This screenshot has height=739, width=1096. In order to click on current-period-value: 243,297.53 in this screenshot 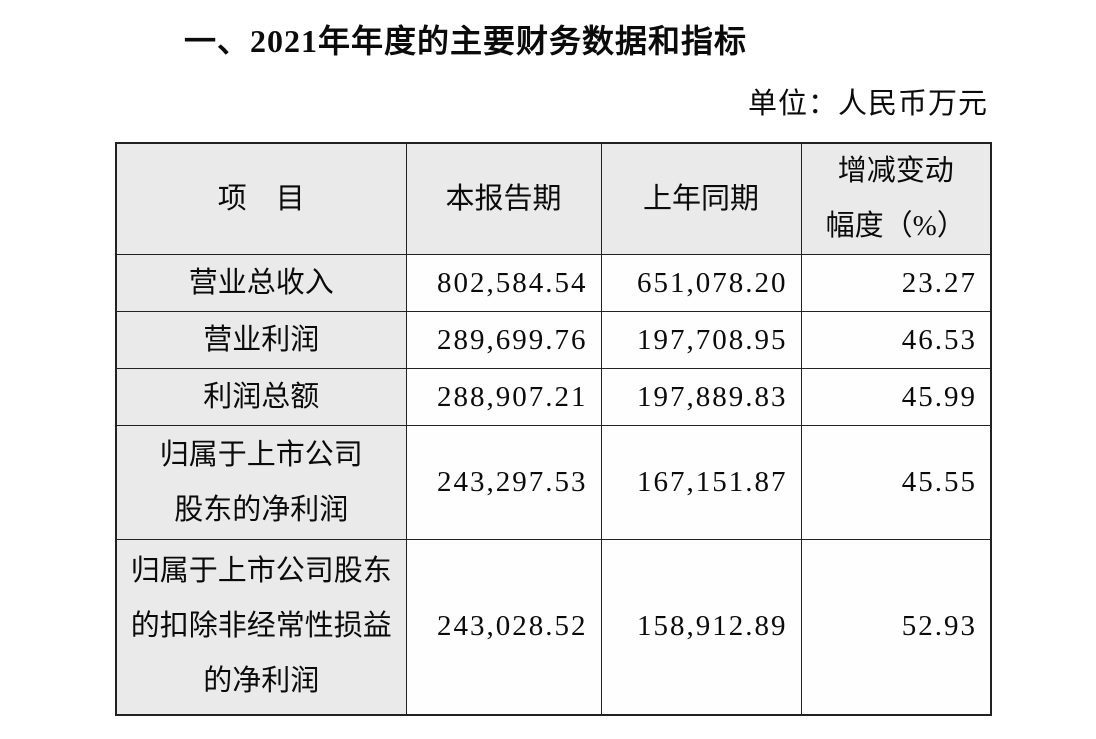, I will do `click(503, 482)`.